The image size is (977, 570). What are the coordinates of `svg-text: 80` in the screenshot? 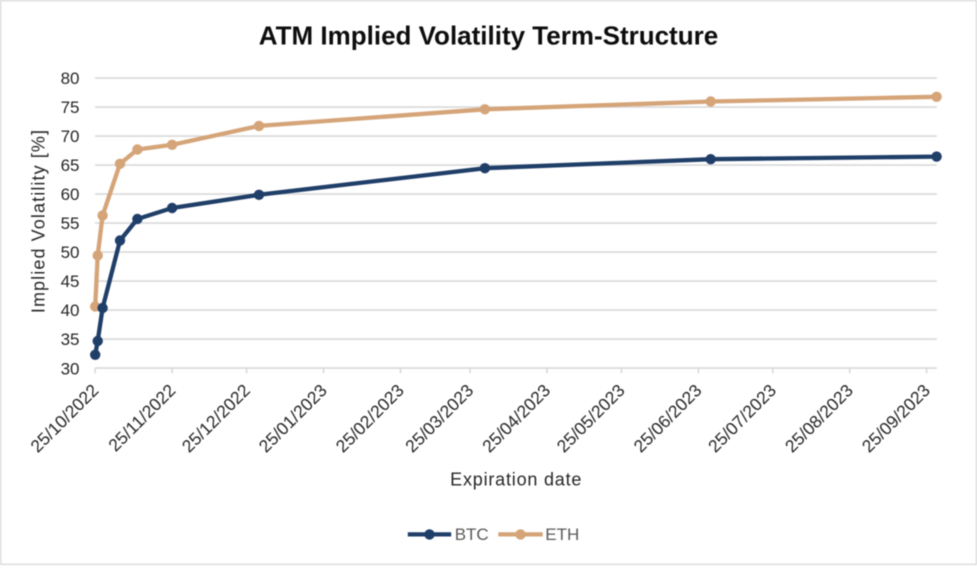 It's located at (70, 78).